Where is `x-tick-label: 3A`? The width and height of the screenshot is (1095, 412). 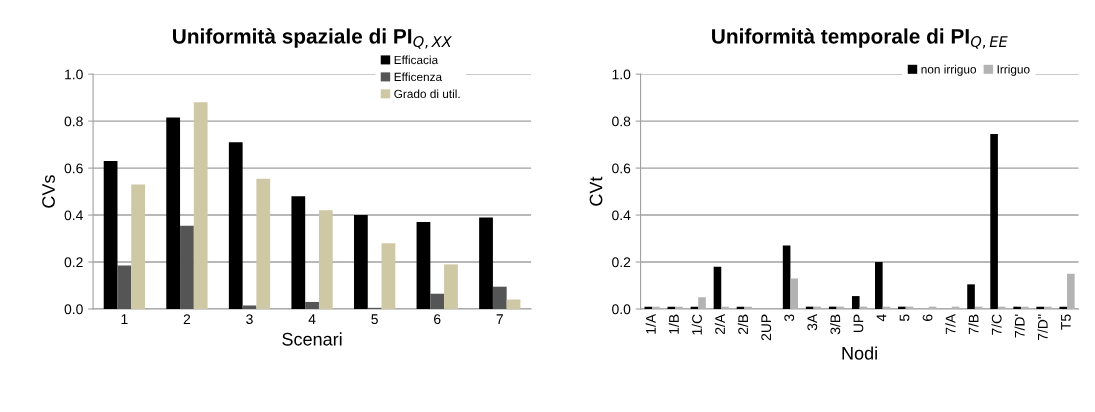
x-tick-label: 3A is located at coordinates (812, 322).